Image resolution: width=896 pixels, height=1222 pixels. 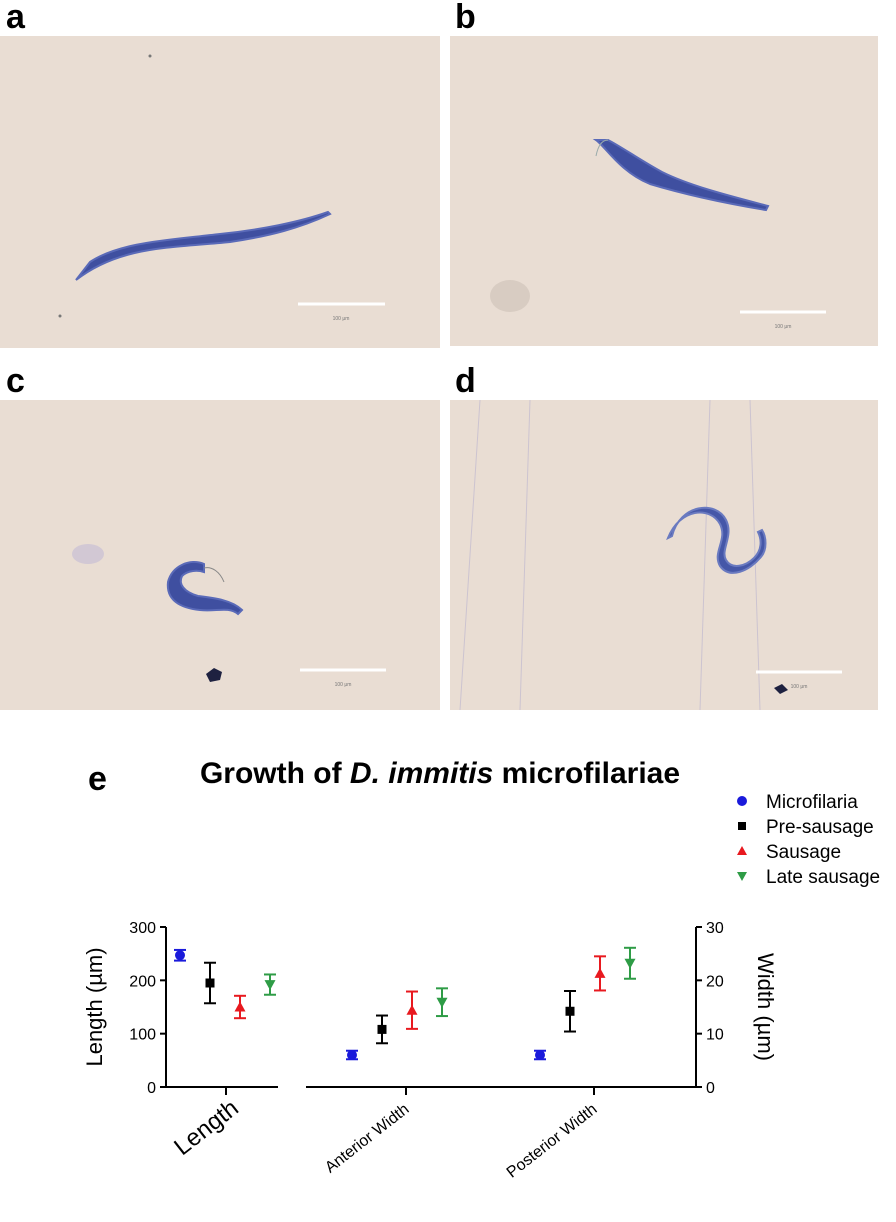 What do you see at coordinates (142, 1035) in the screenshot?
I see `left-tick-label: 100` at bounding box center [142, 1035].